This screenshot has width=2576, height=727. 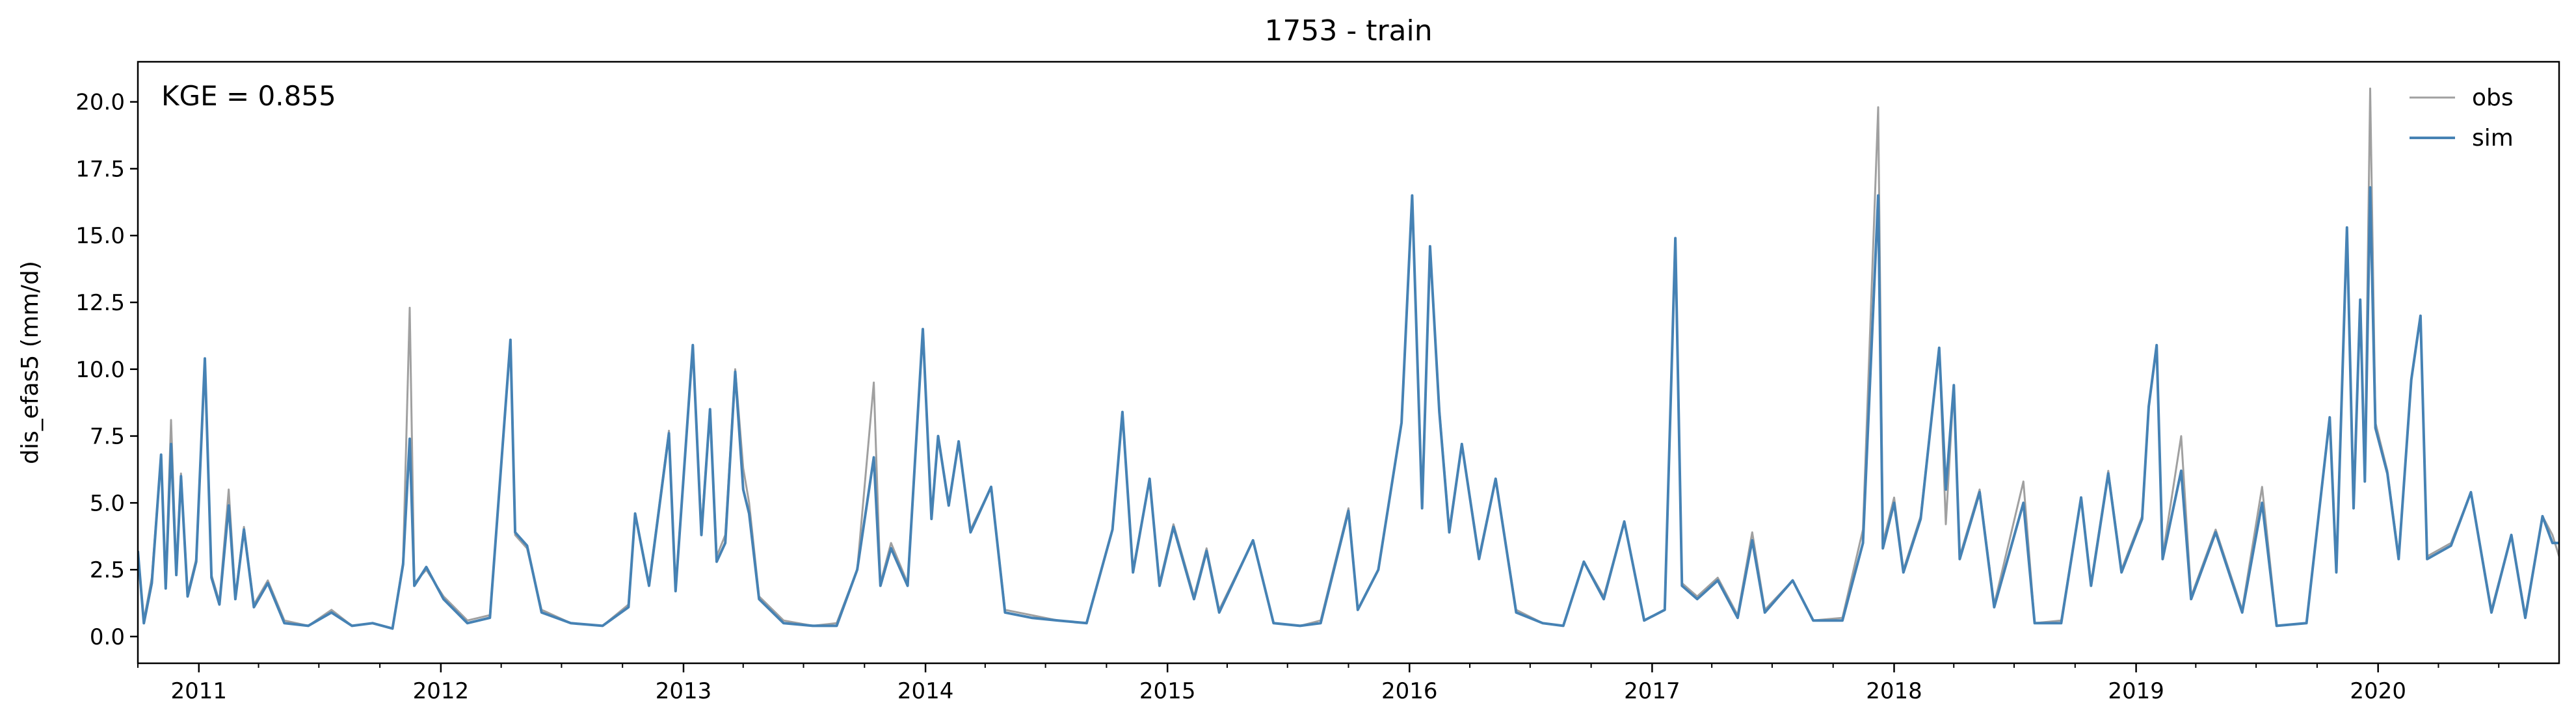 I want to click on y-tick-label: 10.0, so click(x=100, y=370).